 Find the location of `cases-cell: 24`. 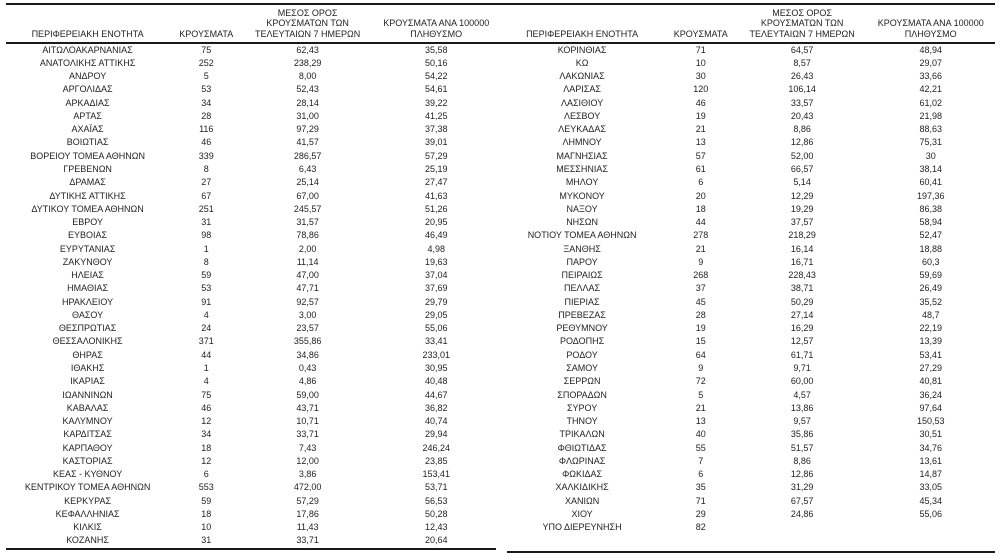

cases-cell: 24 is located at coordinates (206, 328).